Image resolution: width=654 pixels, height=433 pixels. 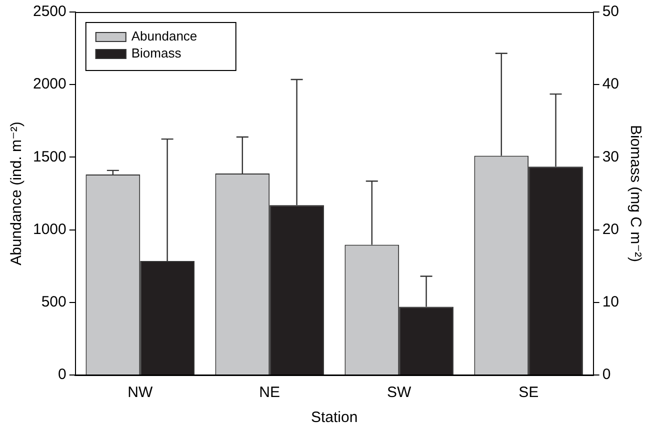 I want to click on legend-label: Biomass, so click(x=156, y=53).